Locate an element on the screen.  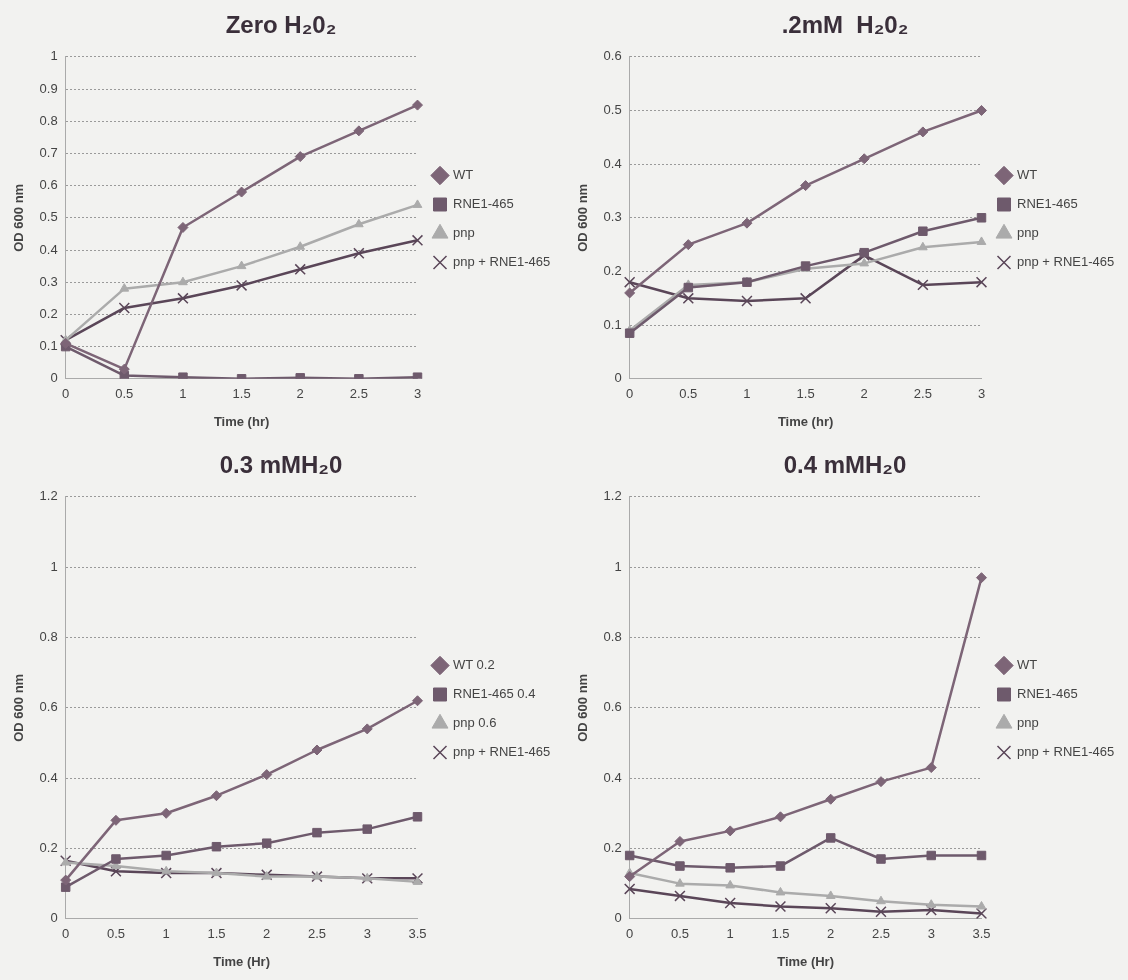
chart-title: .2mM H₂0₂ is located at coordinates (845, 25).